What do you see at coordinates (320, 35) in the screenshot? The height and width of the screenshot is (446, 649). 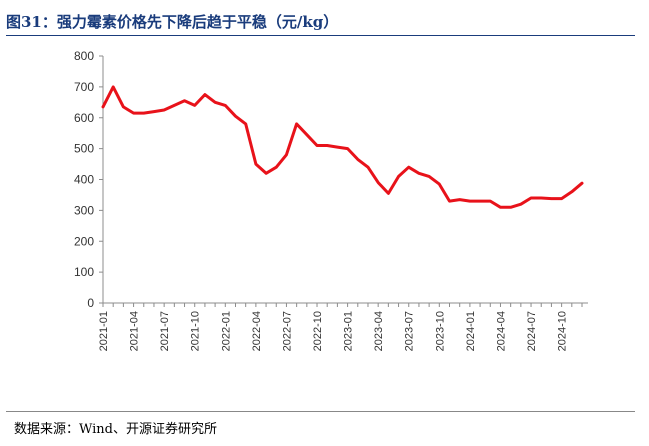 I see `title-rule` at bounding box center [320, 35].